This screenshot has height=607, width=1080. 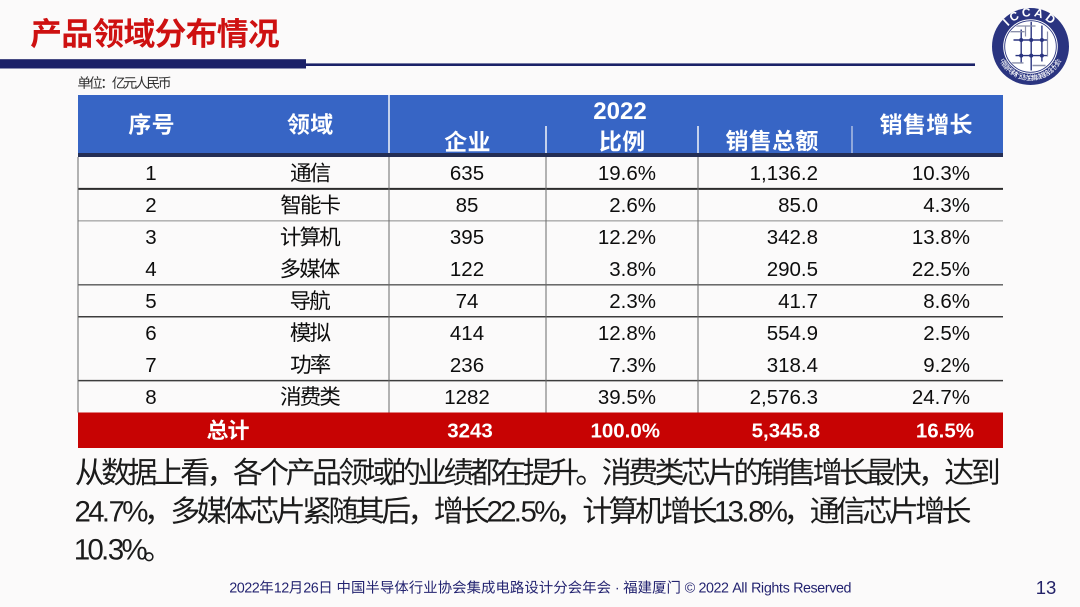 What do you see at coordinates (941, 237) in the screenshot?
I see `svg-text: 13.8%` at bounding box center [941, 237].